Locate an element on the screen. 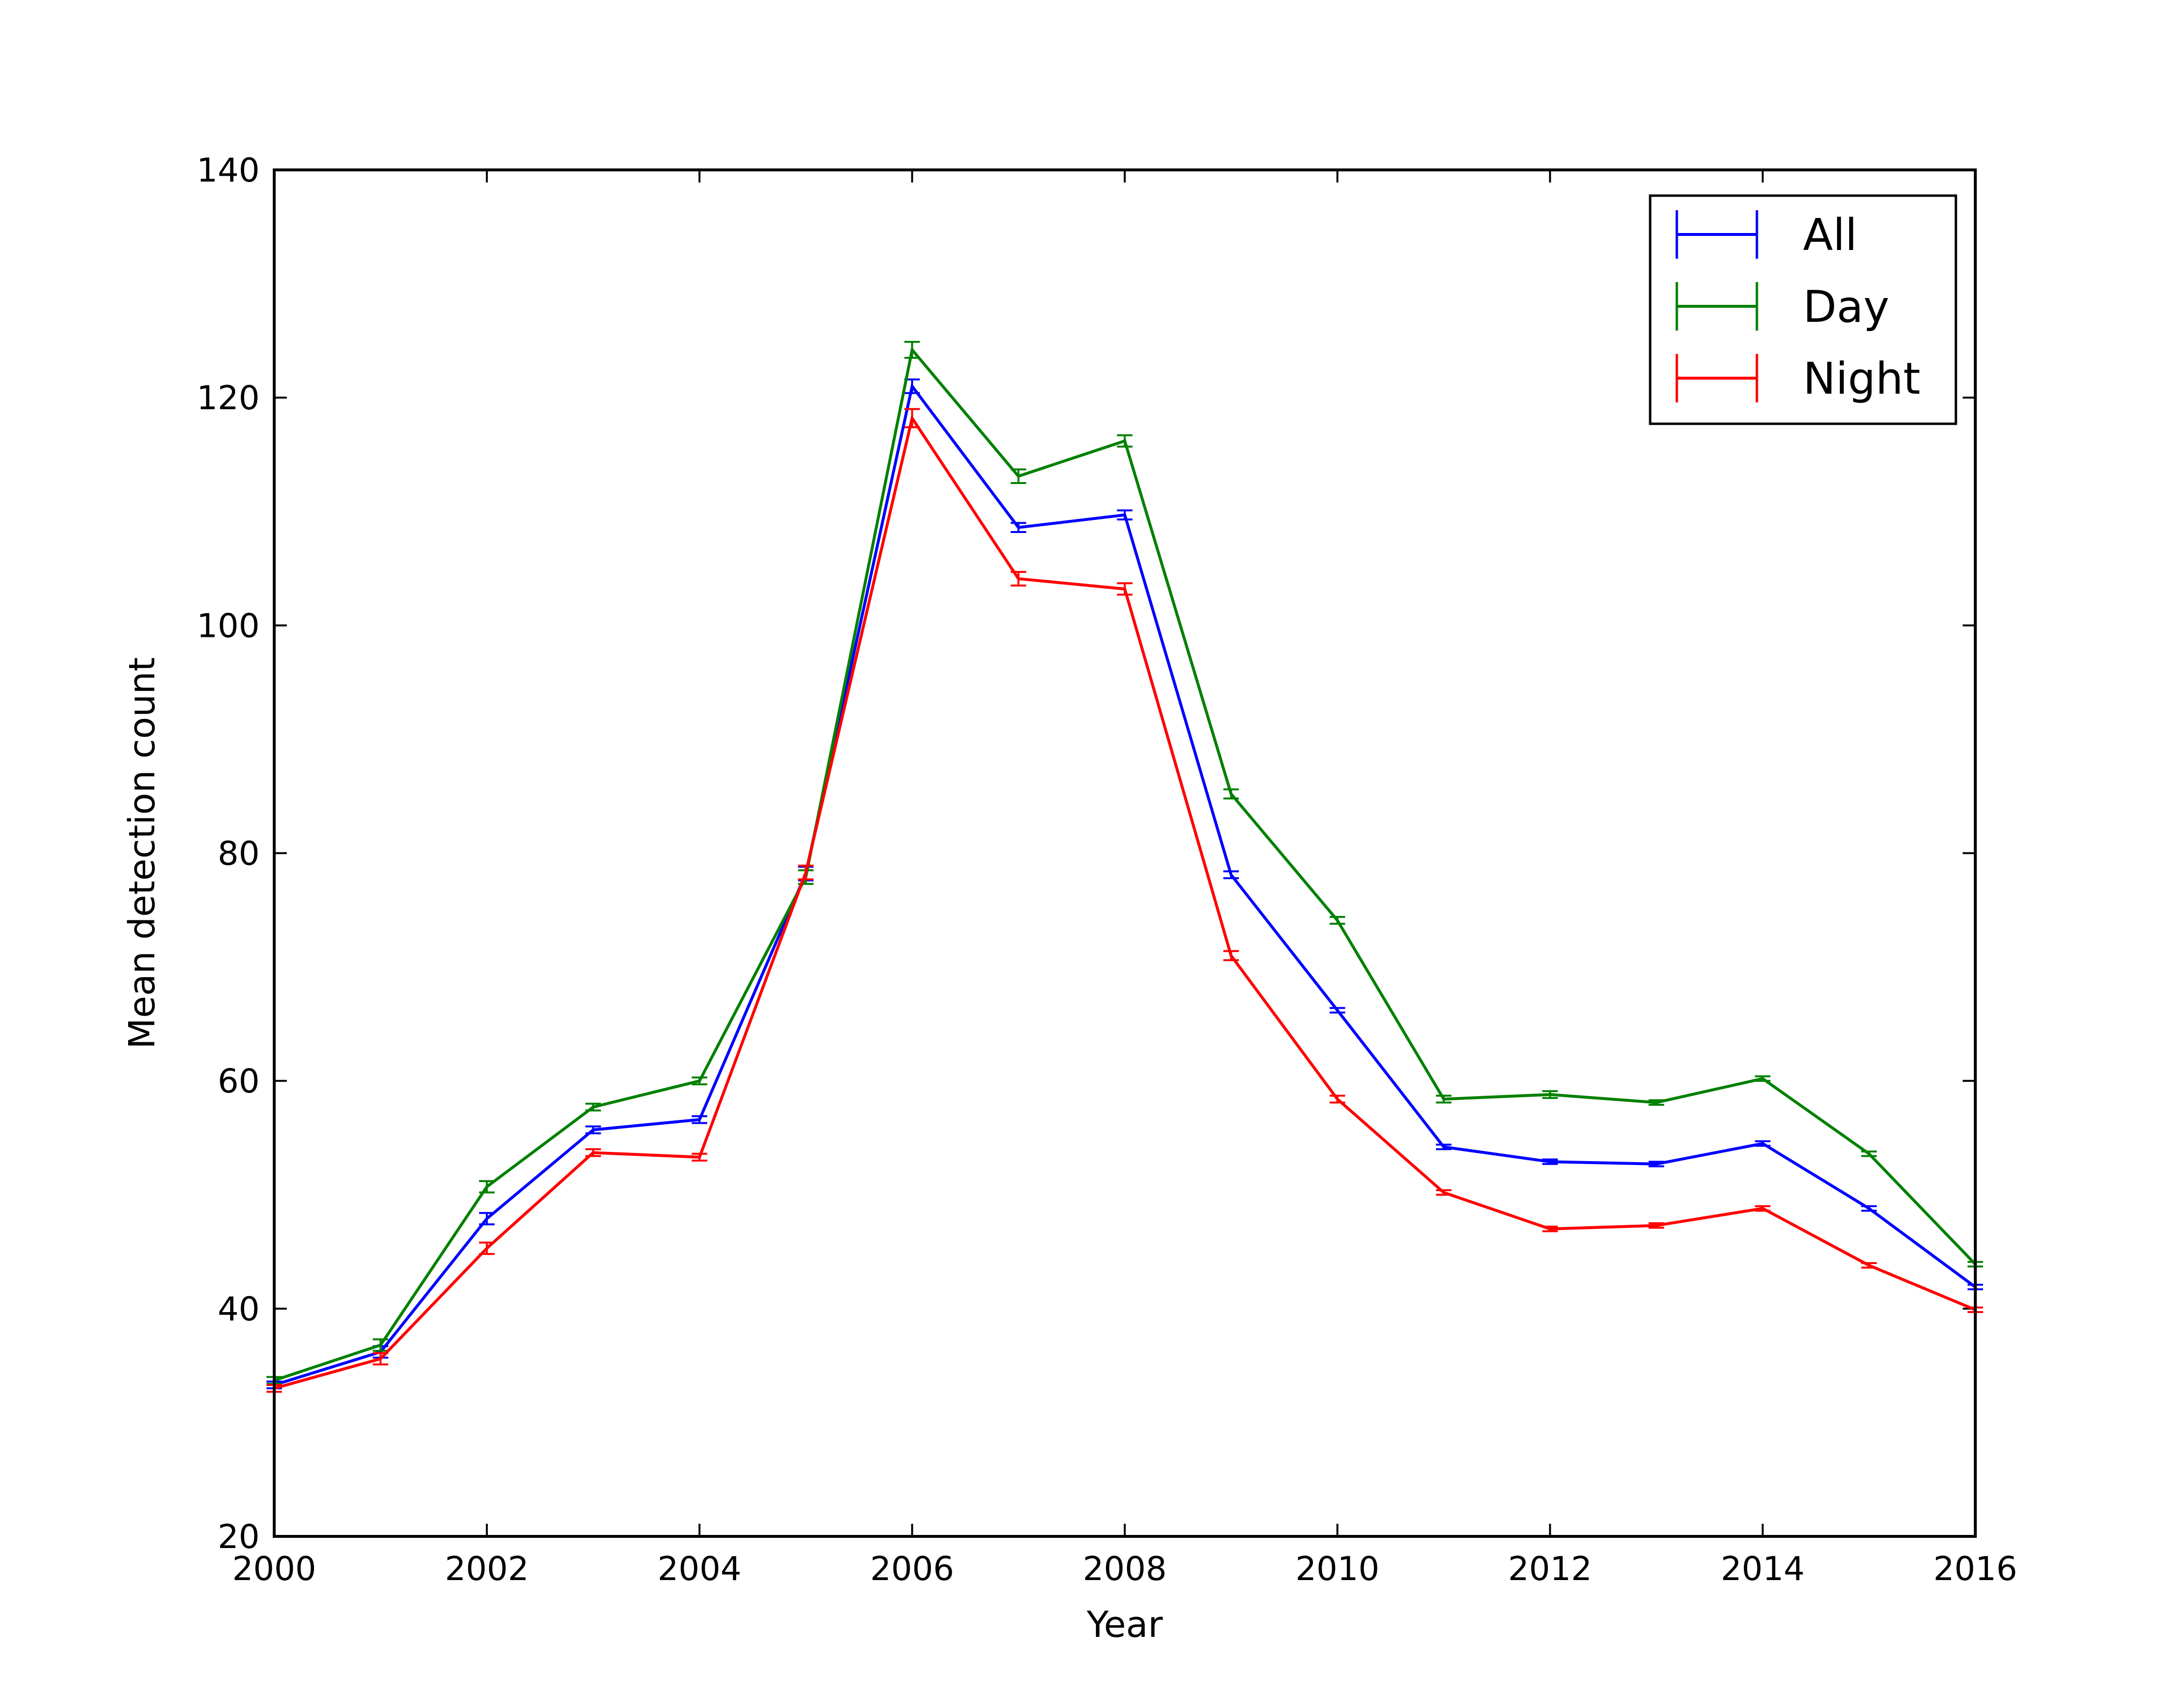 The height and width of the screenshot is (1699, 2184). legend-item-day: Day is located at coordinates (1782, 307).